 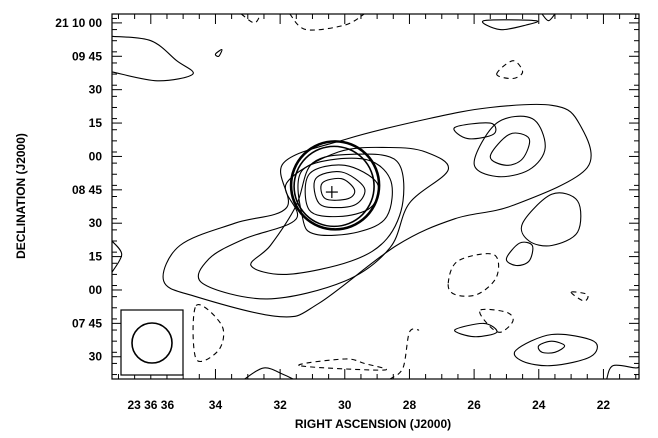 I want to click on dashed-contour-neg-mid, so click(x=473, y=275).